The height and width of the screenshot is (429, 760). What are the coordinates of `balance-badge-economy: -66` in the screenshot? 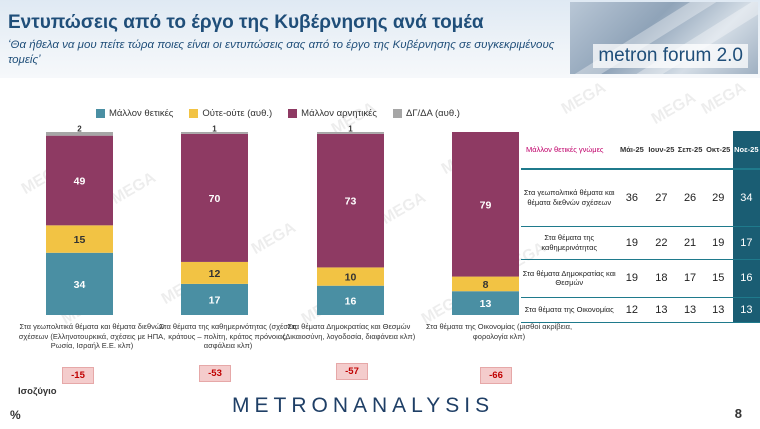 It's located at (496, 375).